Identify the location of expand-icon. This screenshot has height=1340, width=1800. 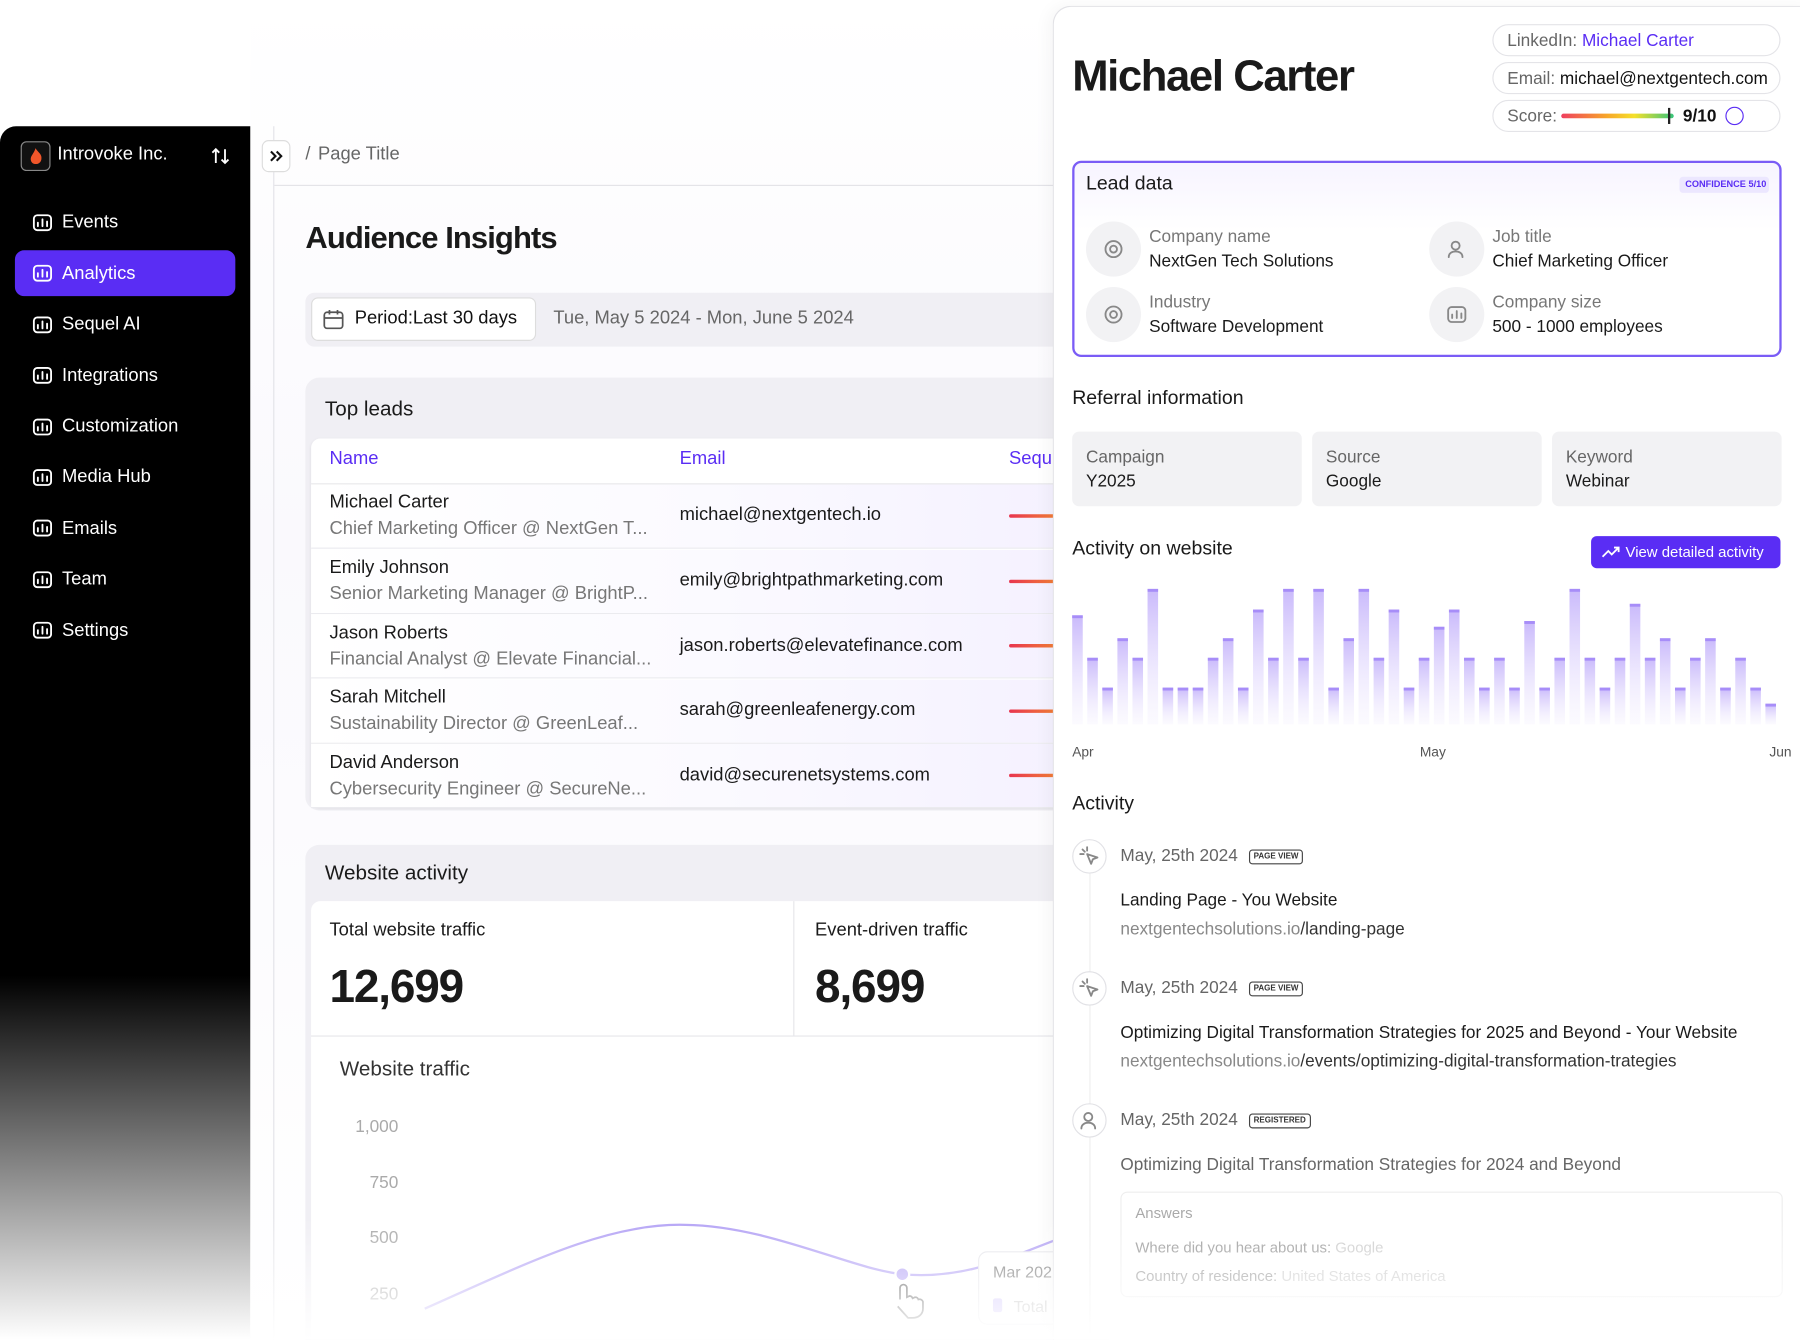
(276, 156).